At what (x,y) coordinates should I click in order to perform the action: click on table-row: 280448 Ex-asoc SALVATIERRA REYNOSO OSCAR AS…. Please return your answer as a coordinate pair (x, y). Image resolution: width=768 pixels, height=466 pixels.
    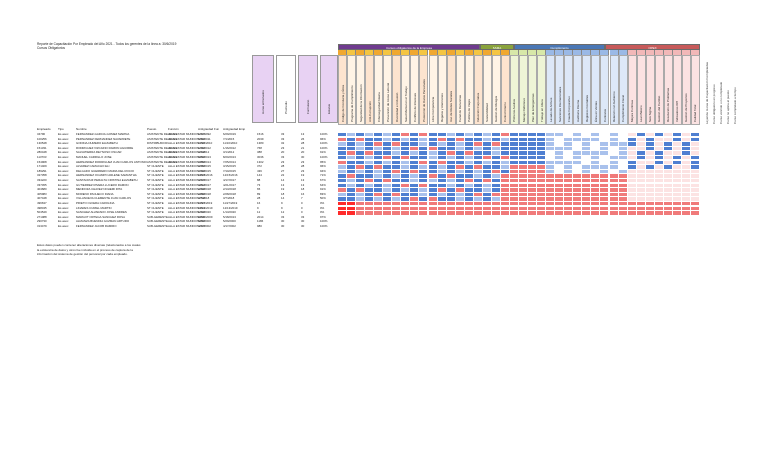
    Looking at the image, I should click on (368, 152).